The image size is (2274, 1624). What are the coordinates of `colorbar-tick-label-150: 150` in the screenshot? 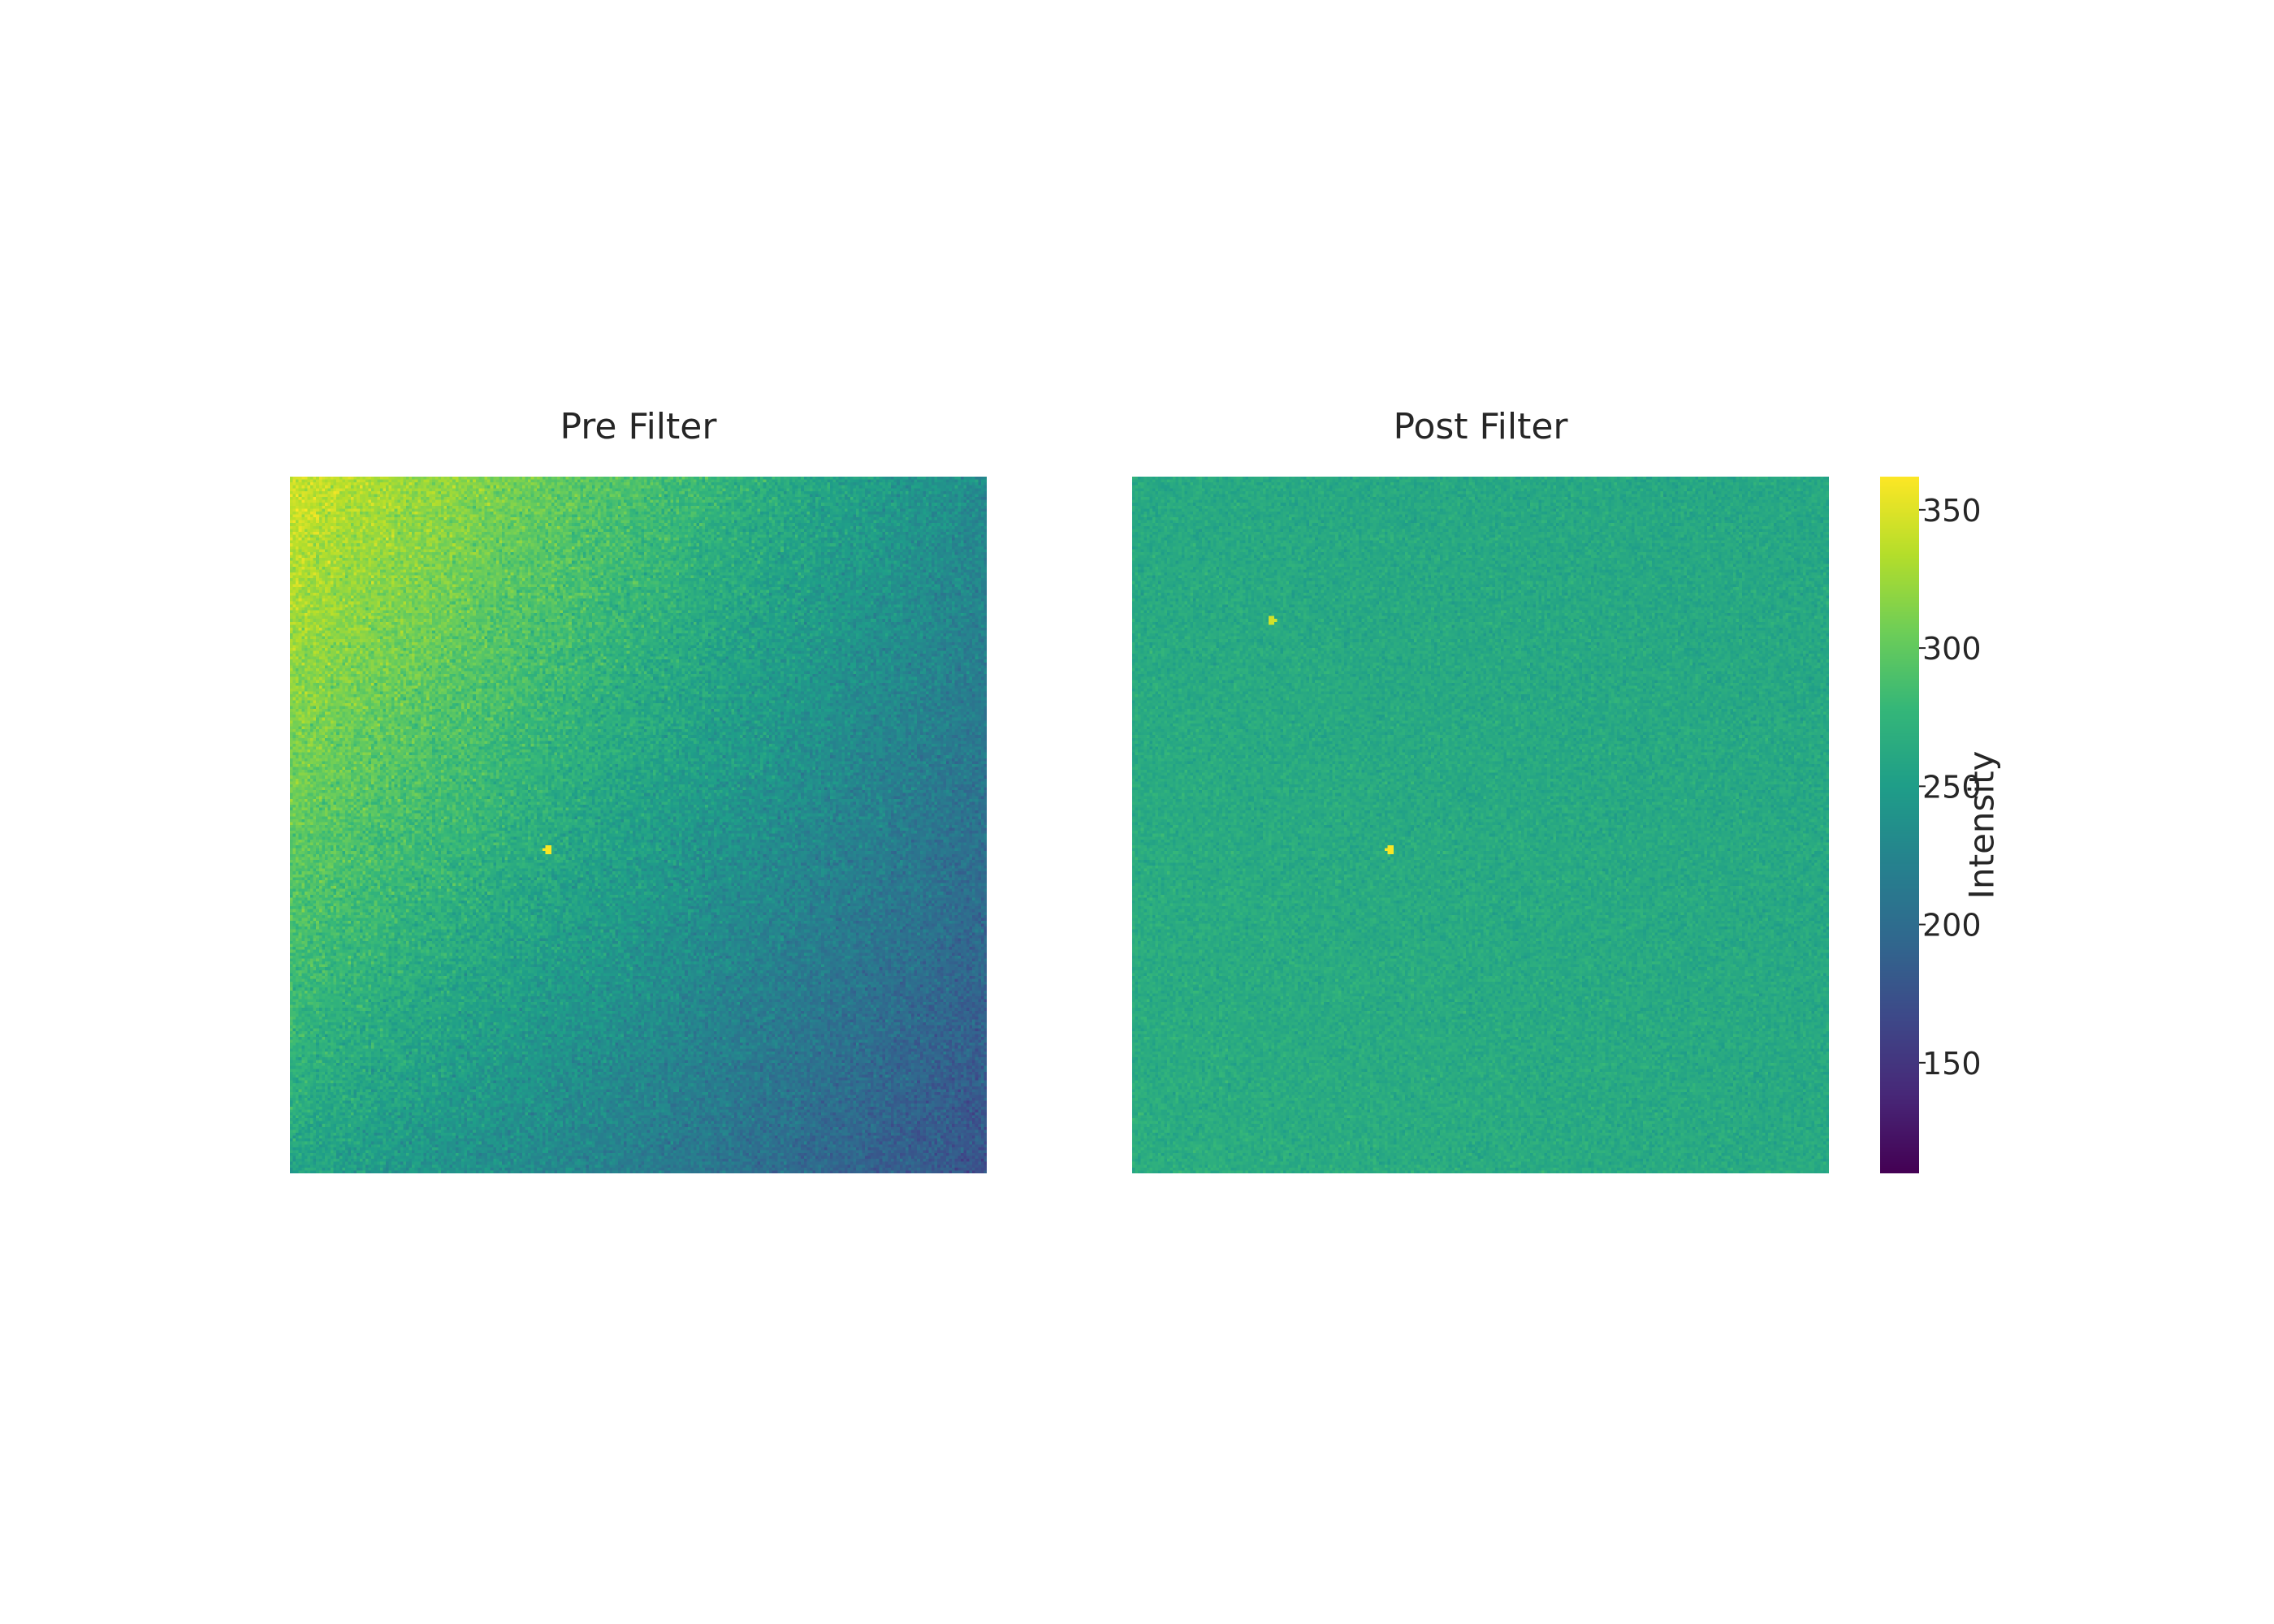 It's located at (1952, 1064).